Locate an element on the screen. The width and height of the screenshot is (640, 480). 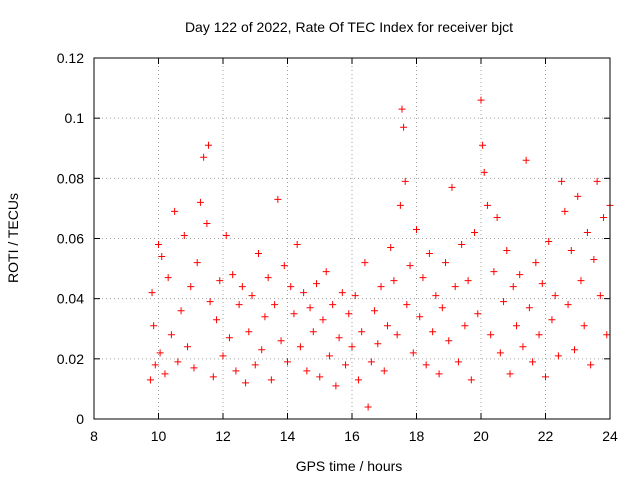
x-tick-label: 10 is located at coordinates (159, 436).